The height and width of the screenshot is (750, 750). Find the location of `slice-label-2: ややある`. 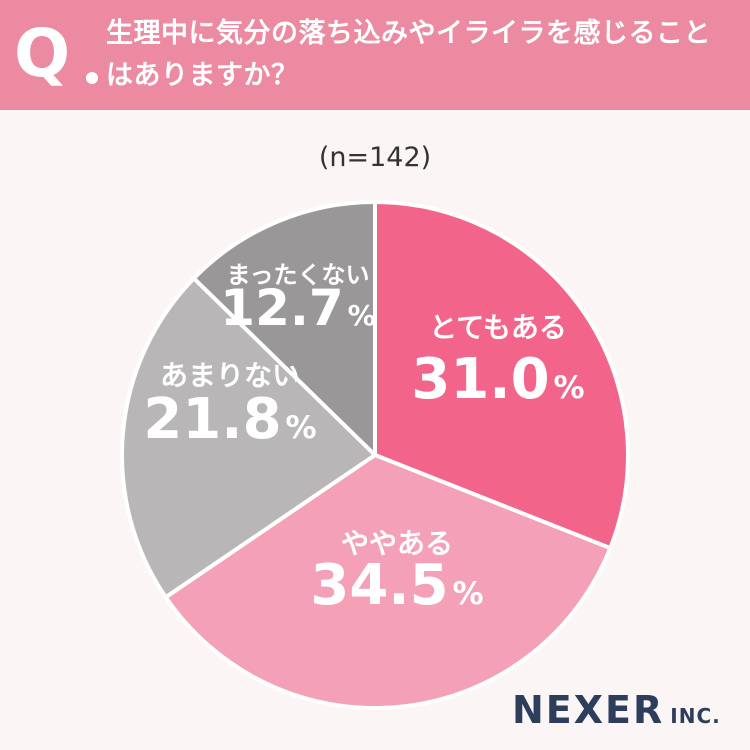

slice-label-2: ややある is located at coordinates (397, 543).